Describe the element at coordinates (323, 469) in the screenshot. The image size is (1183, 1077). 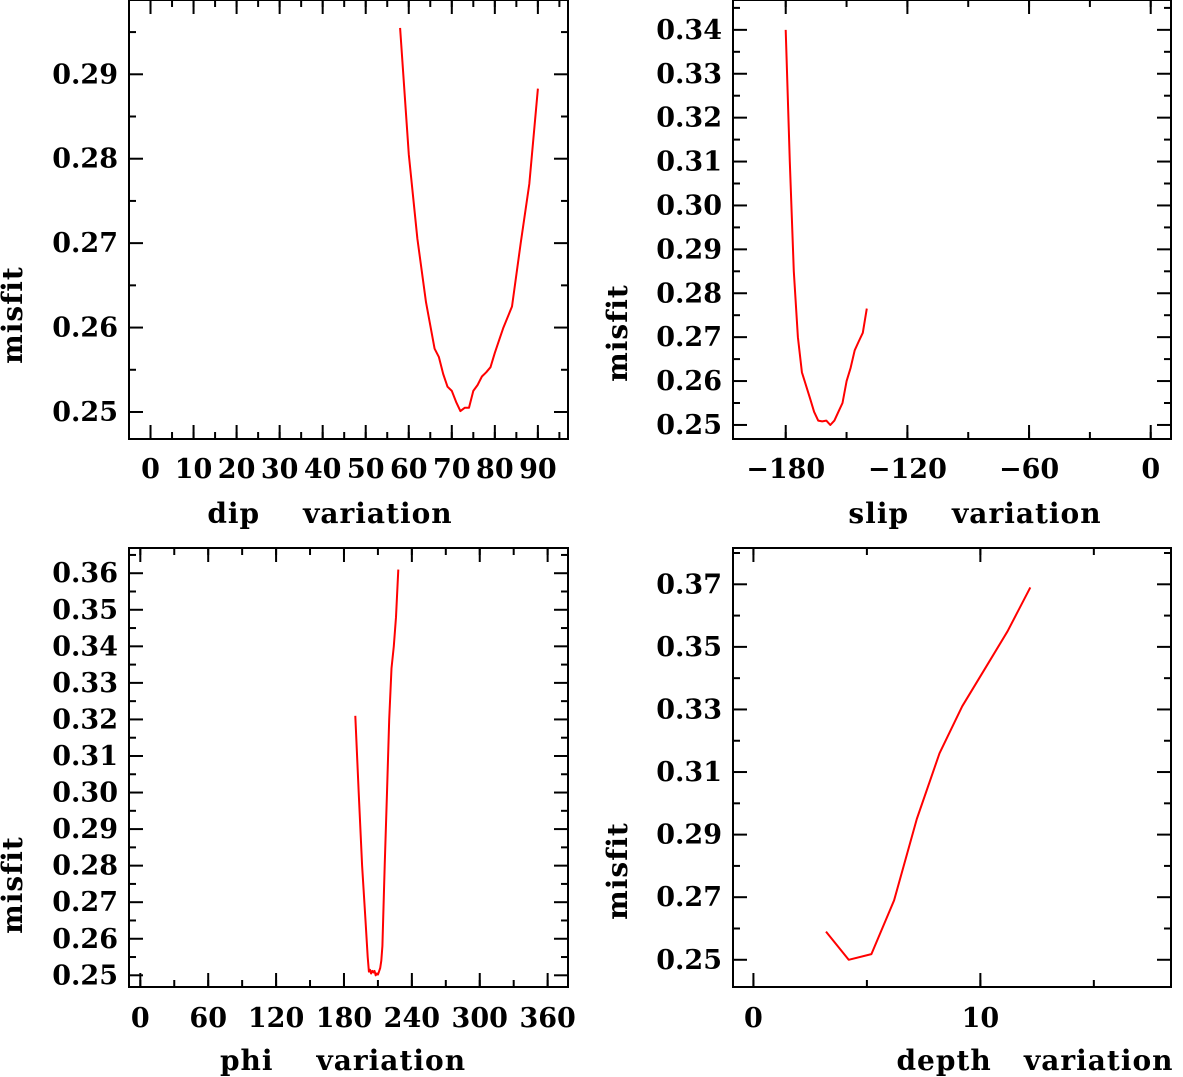
I see `dip-xtick-label: 40` at that location.